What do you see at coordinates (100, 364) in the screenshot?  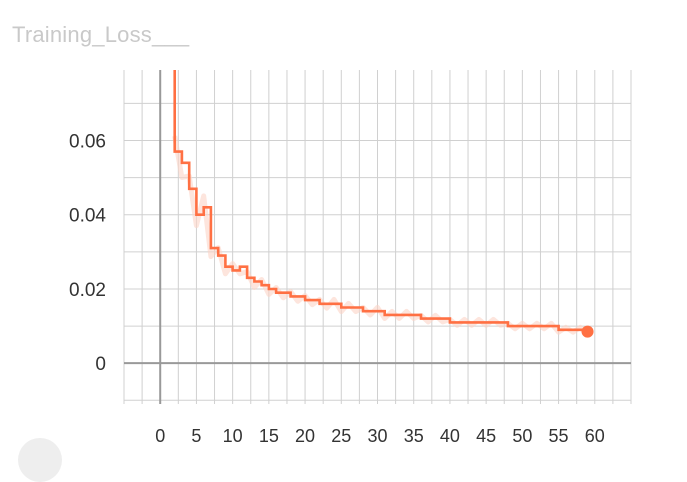 I see `y-tick-label: 0` at bounding box center [100, 364].